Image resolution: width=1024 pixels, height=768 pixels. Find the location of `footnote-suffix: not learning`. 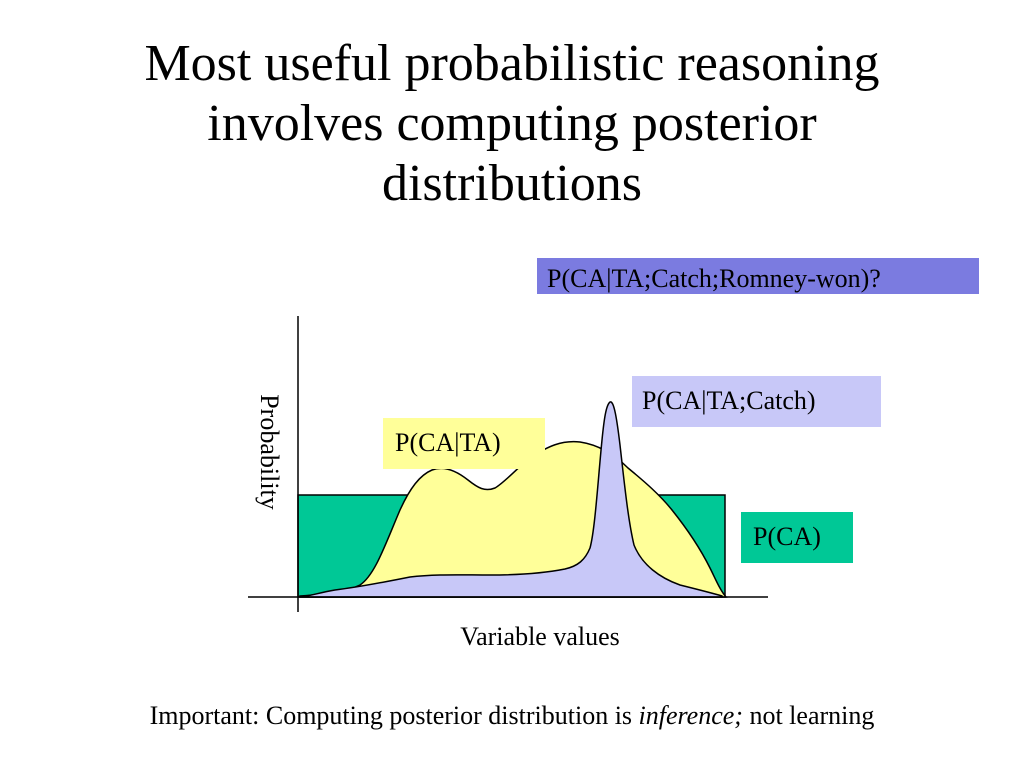

footnote-suffix: not learning is located at coordinates (808, 715).